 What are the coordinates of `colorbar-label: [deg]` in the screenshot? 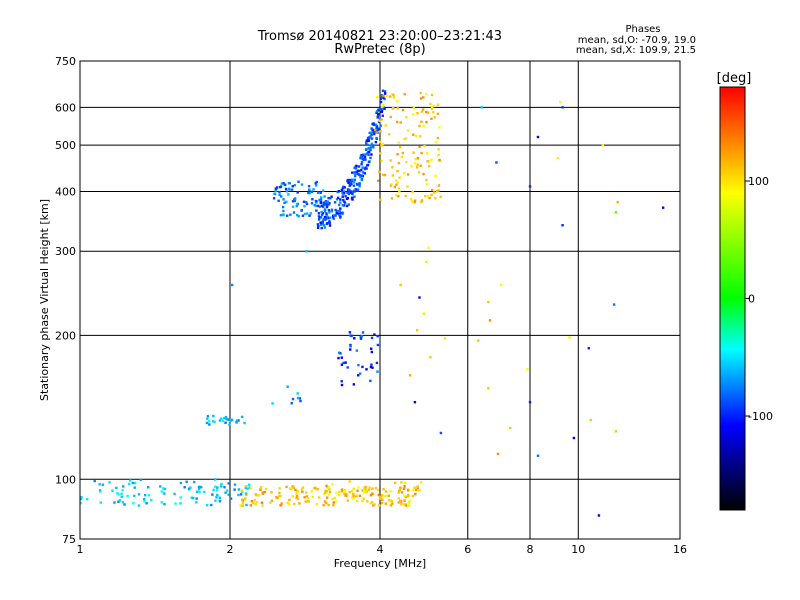 It's located at (734, 78).